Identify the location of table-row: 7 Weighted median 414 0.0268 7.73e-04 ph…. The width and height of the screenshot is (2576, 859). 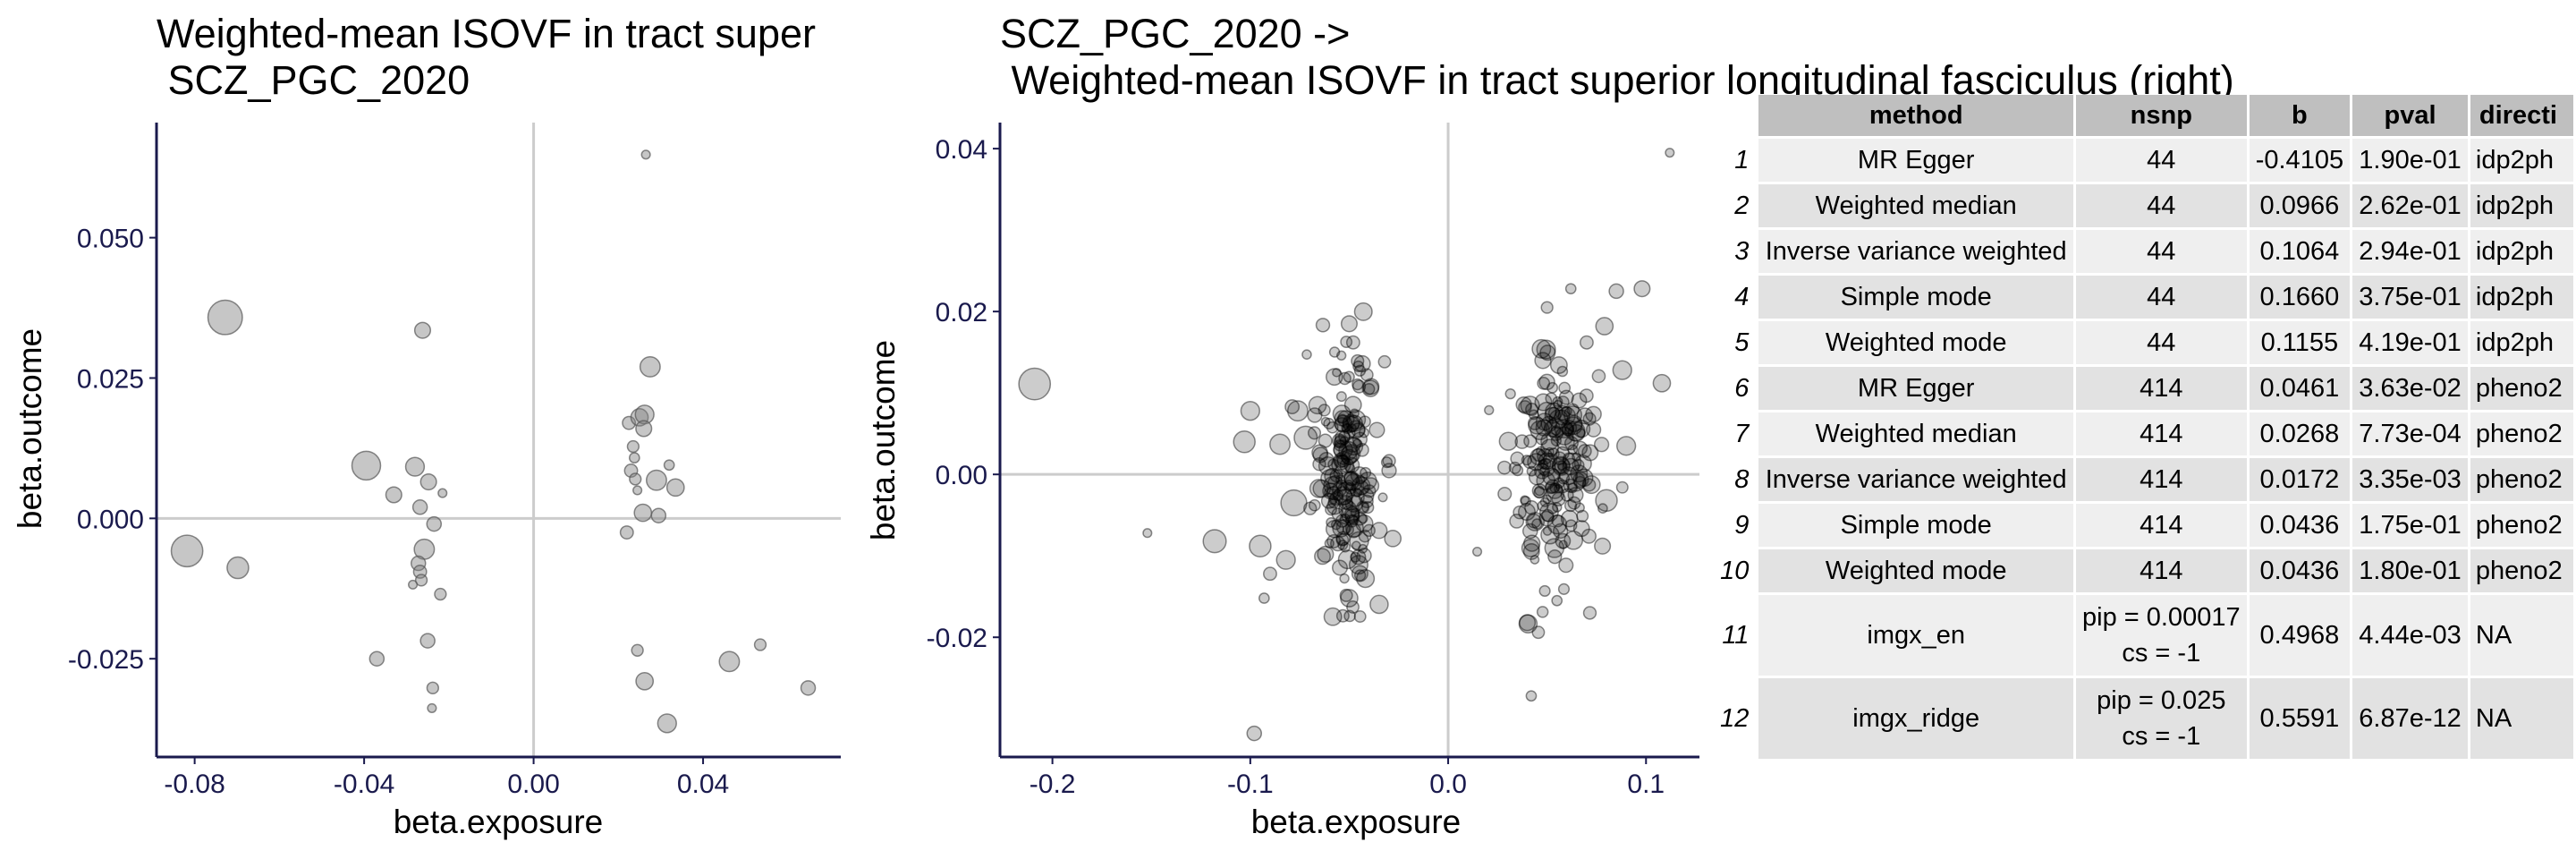
(2145, 433).